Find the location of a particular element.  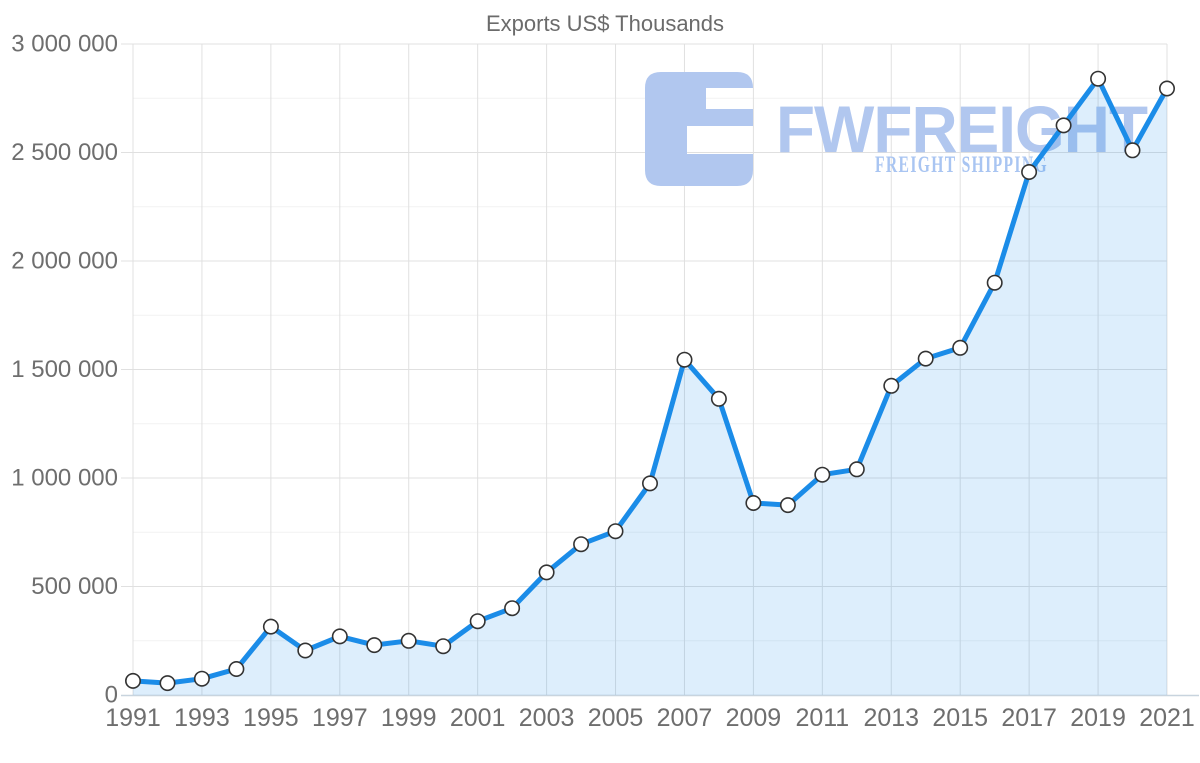

x-axis-label: 2011 is located at coordinates (822, 718).